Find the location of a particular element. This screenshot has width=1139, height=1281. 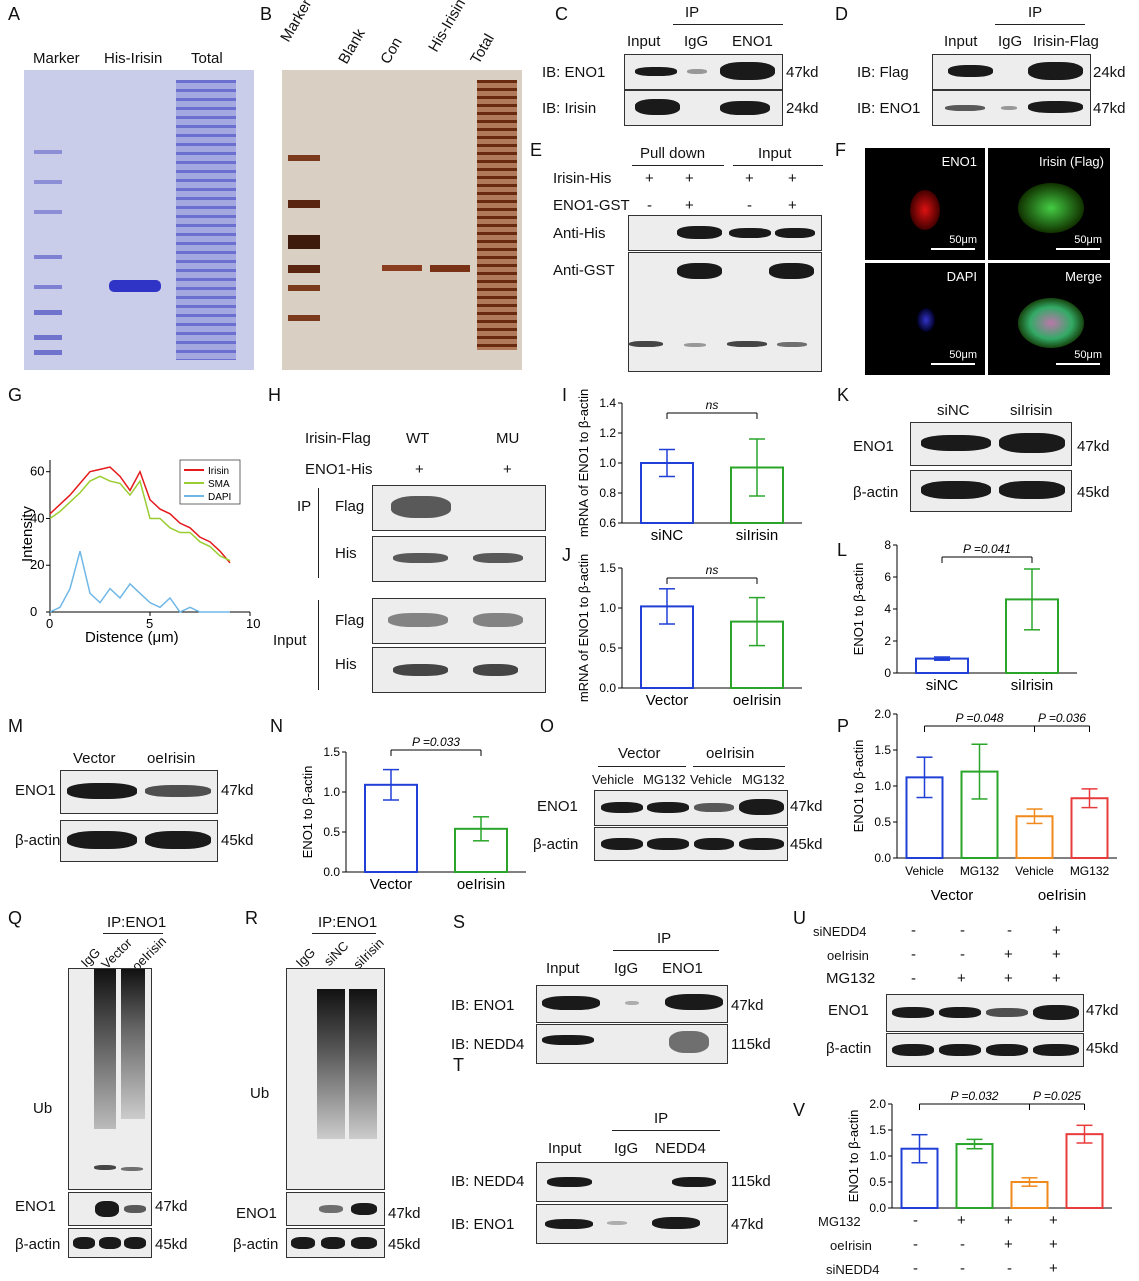

panel-letter-k: K is located at coordinates (843, 395).